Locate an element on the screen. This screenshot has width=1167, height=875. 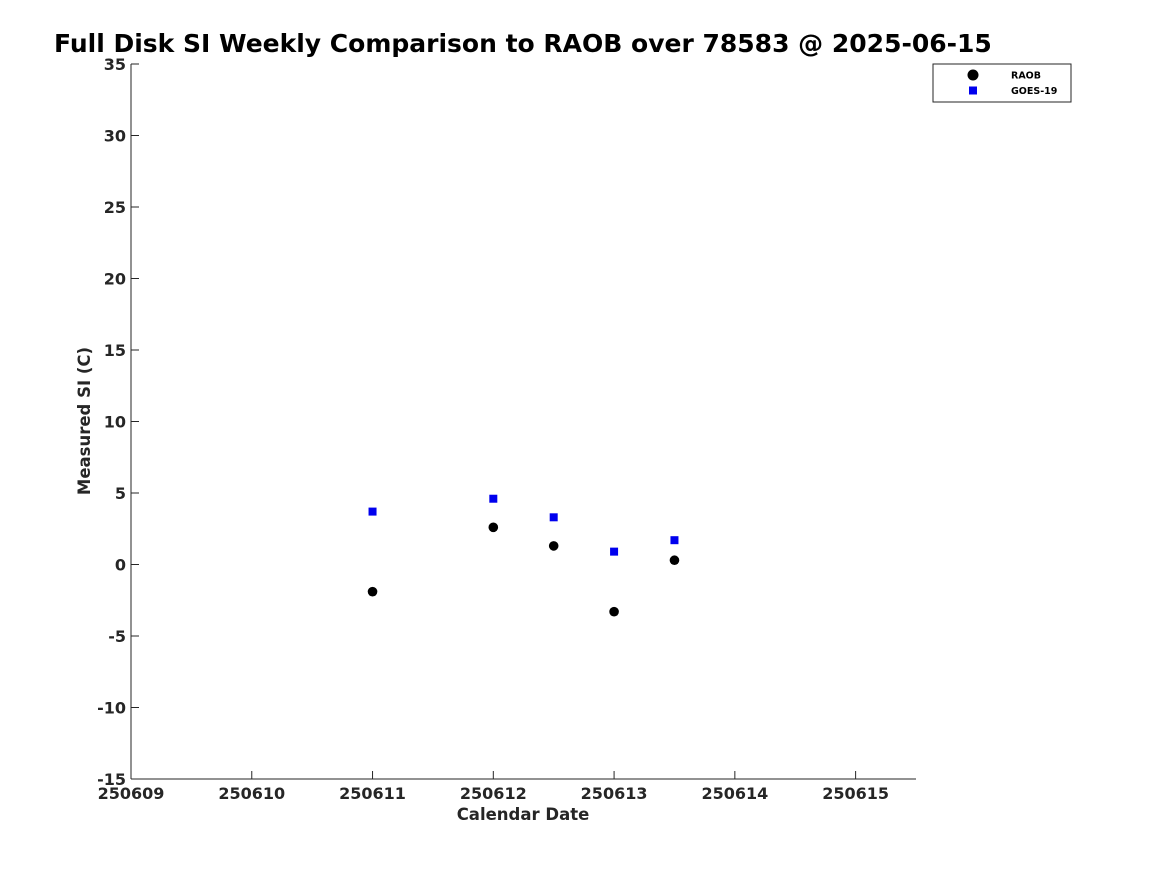
y-tick-label: 30 is located at coordinates (115, 136).